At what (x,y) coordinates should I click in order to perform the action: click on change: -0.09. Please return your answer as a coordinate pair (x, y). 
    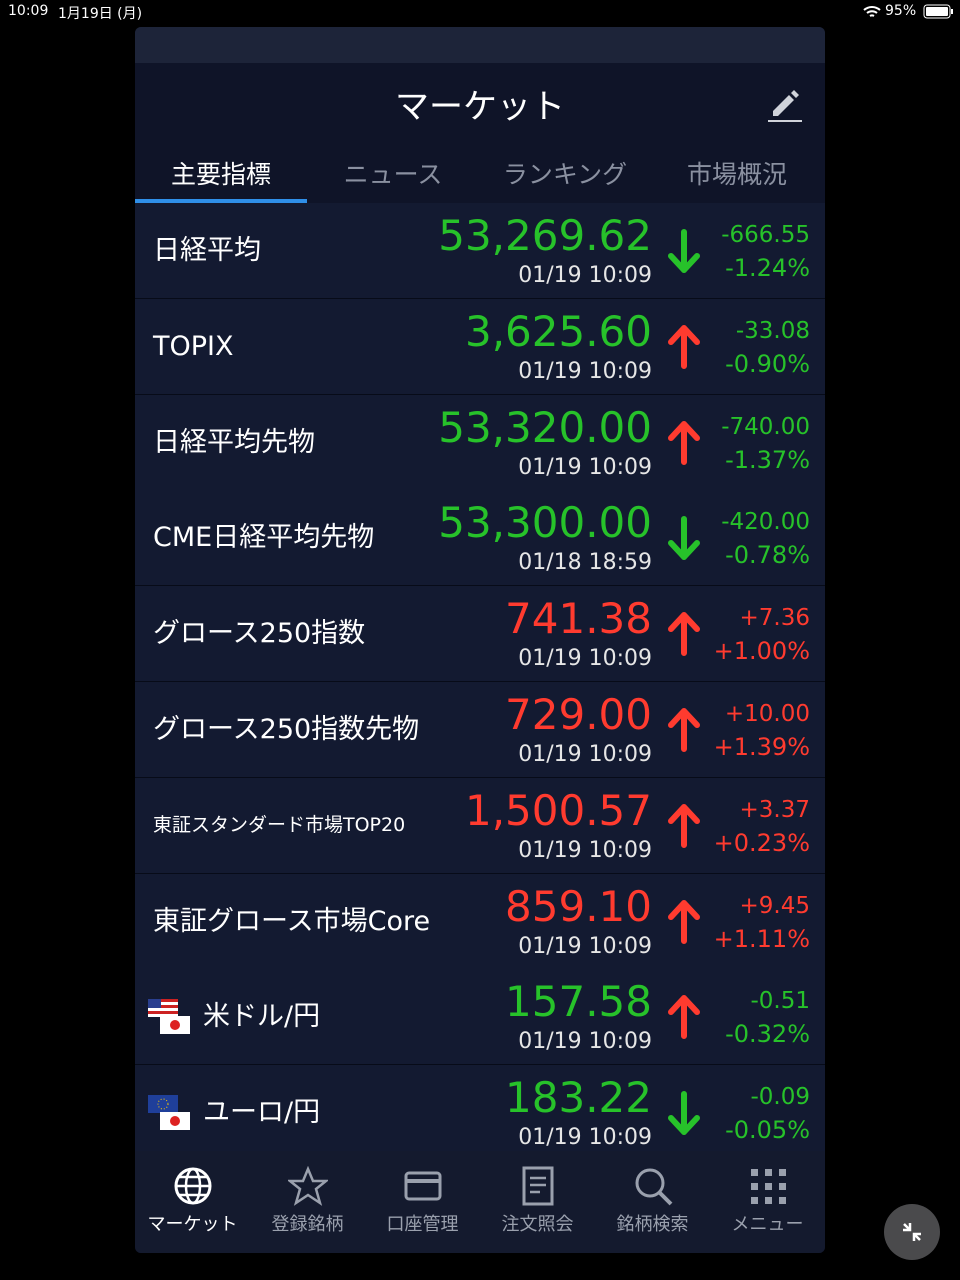
    Looking at the image, I should click on (780, 1097).